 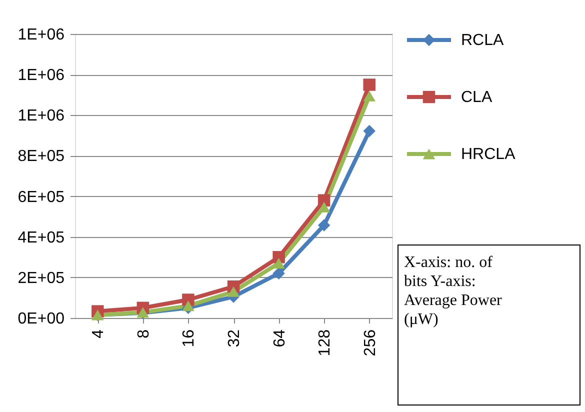 I want to click on x-tick-label: 8, so click(x=143, y=333).